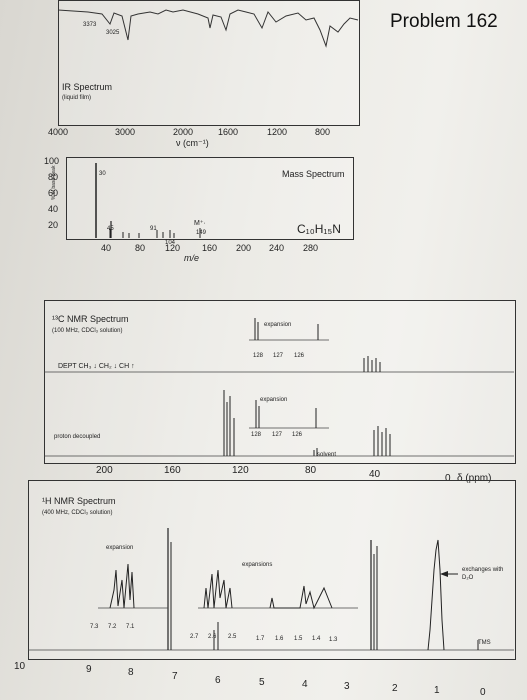 The width and height of the screenshot is (527, 700). Describe the element at coordinates (375, 474) in the screenshot. I see `cnmr-x-tick-40: 40` at that location.